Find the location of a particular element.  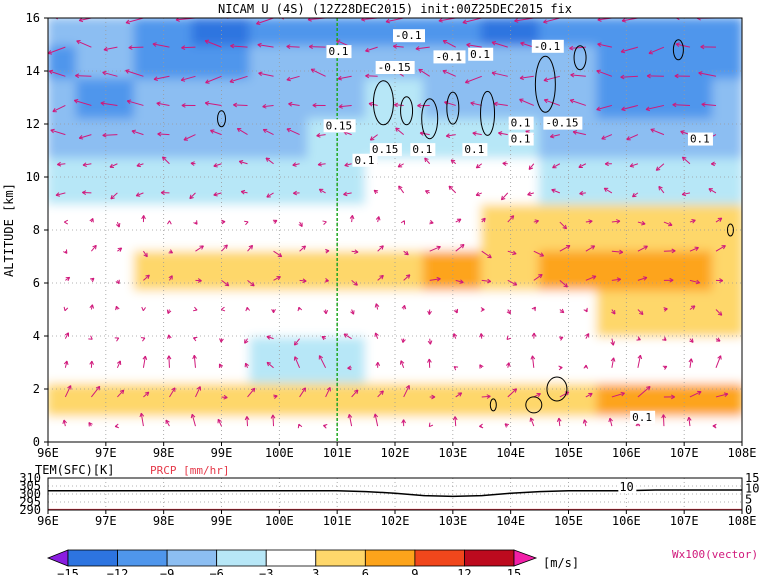

contour-label: -0.15 is located at coordinates (561, 123).